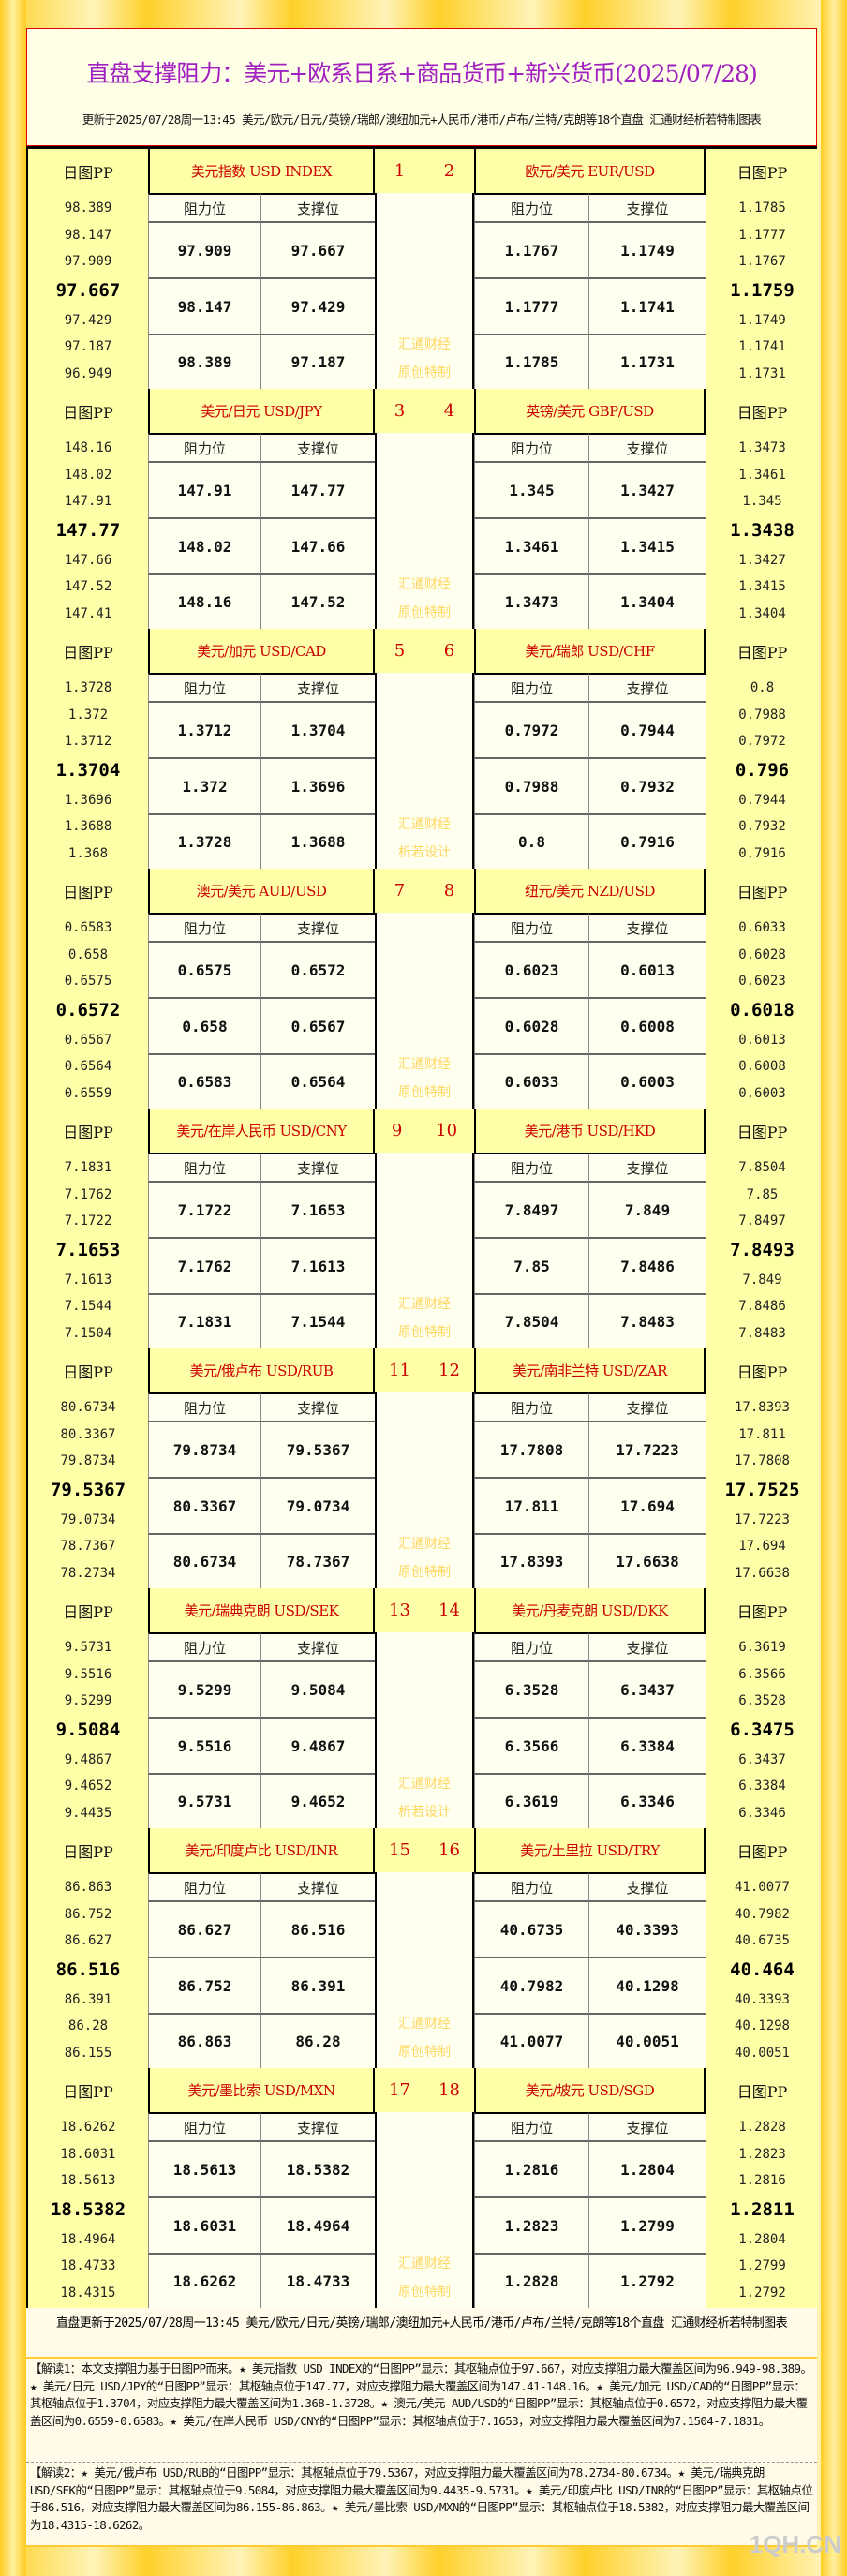  Describe the element at coordinates (204, 1800) in the screenshot. I see `resistance-value: 9.5731` at that location.